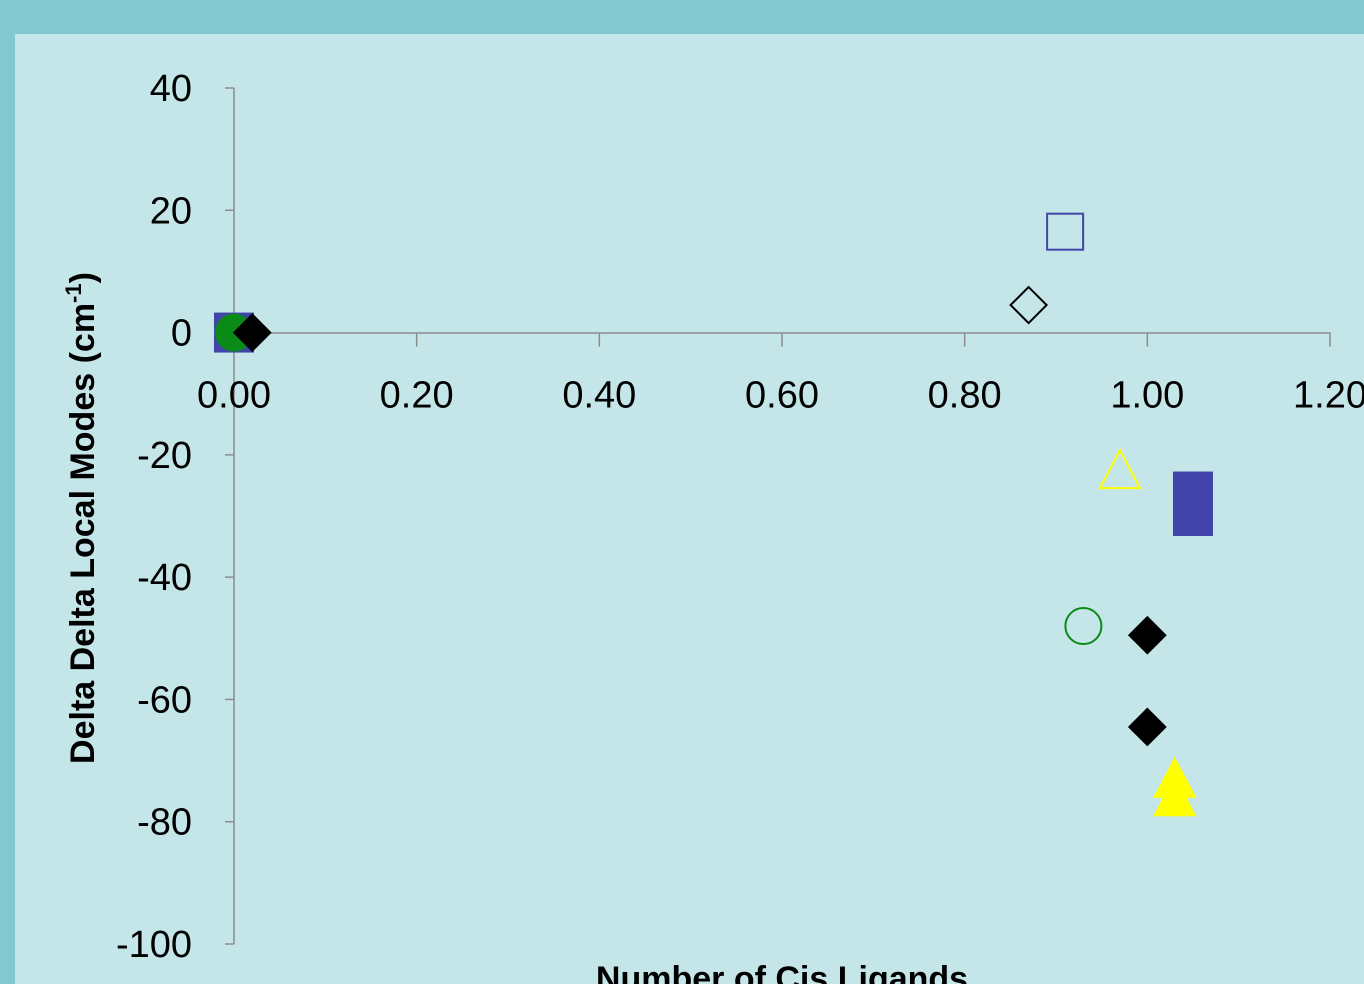 The height and width of the screenshot is (984, 1364). Describe the element at coordinates (599, 396) in the screenshot. I see `x-tick-label: 0.40` at that location.